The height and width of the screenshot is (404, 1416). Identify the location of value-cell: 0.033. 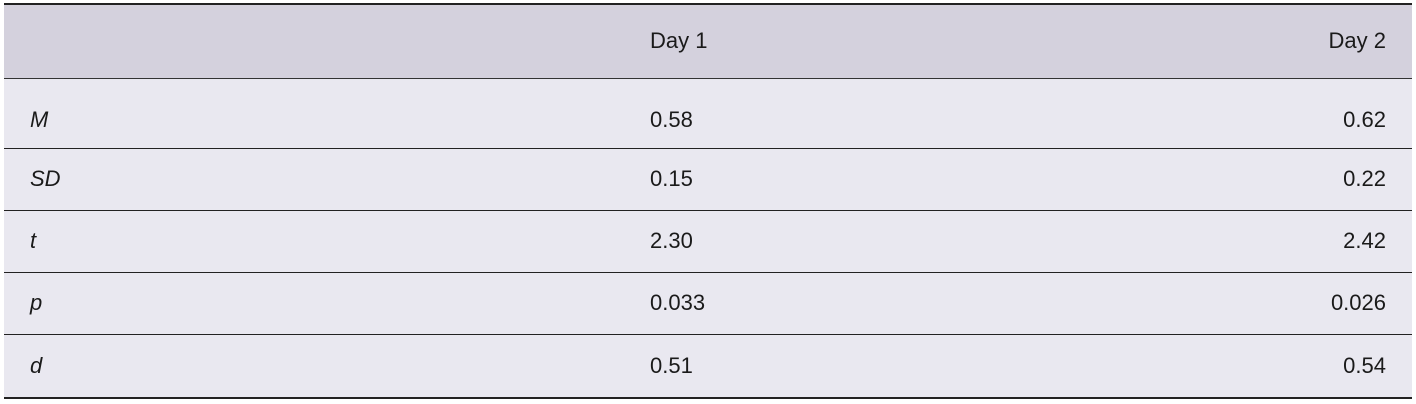
(678, 302).